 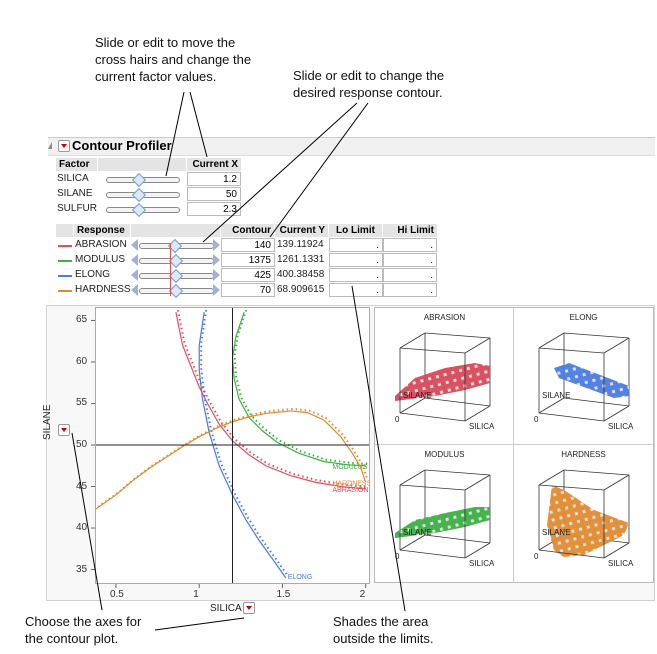 I want to click on factor-name: SULFUR, so click(x=77, y=208).